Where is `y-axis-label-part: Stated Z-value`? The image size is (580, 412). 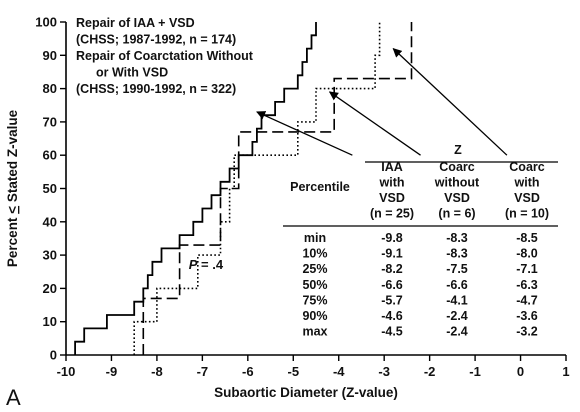 y-axis-label-part: Stated Z-value is located at coordinates (12, 157).